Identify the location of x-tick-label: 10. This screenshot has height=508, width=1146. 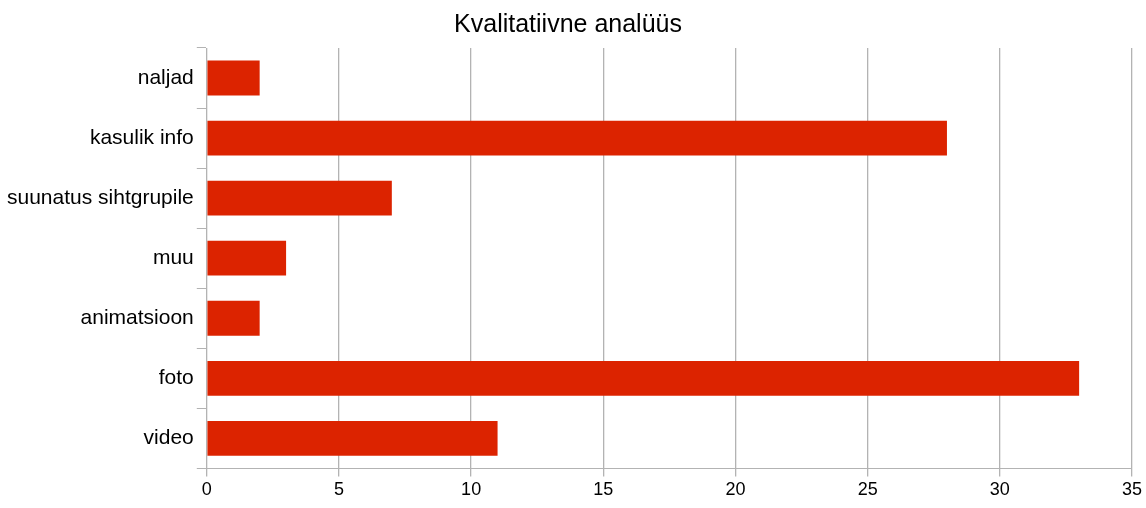
(471, 489).